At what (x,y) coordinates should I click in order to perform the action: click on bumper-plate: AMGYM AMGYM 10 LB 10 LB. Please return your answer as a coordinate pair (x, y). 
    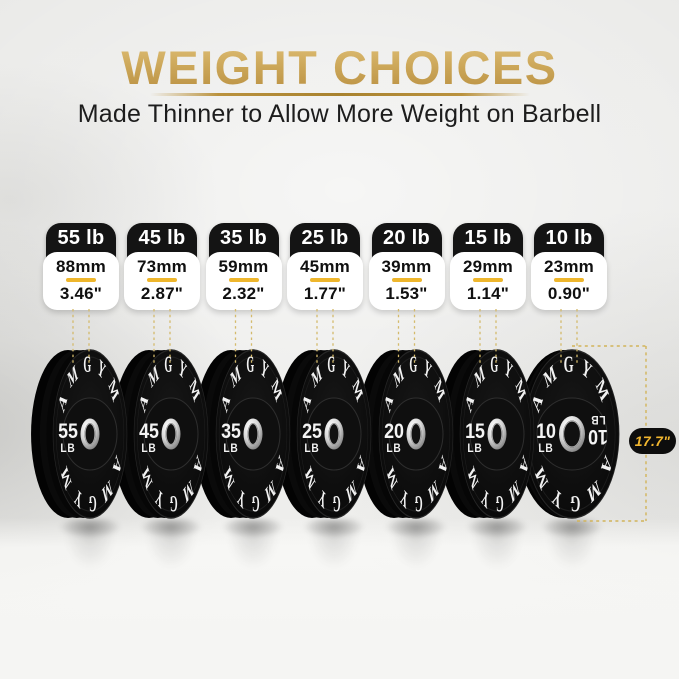
    Looking at the image, I should click on (568, 434).